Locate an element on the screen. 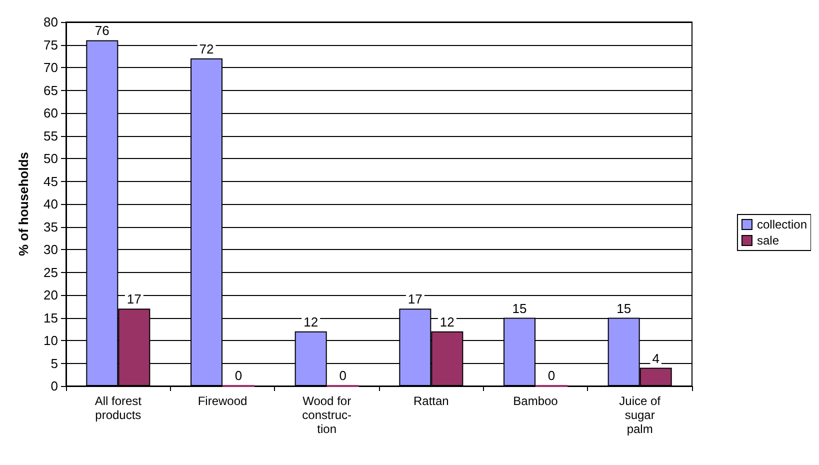 The height and width of the screenshot is (465, 819). legend-label: sale is located at coordinates (768, 241).